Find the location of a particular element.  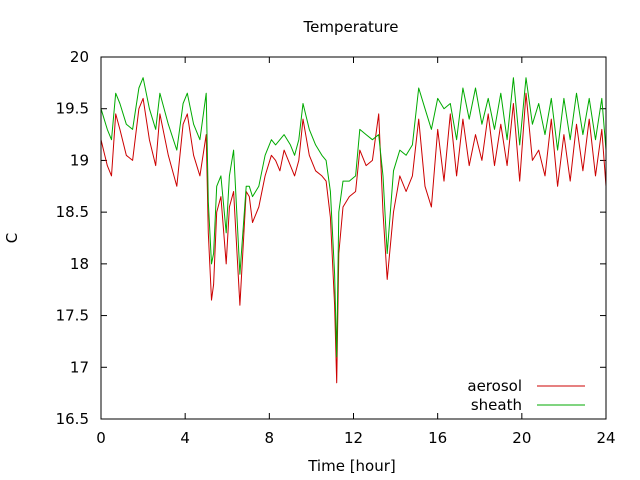

chart-title: Temperature is located at coordinates (350, 27).